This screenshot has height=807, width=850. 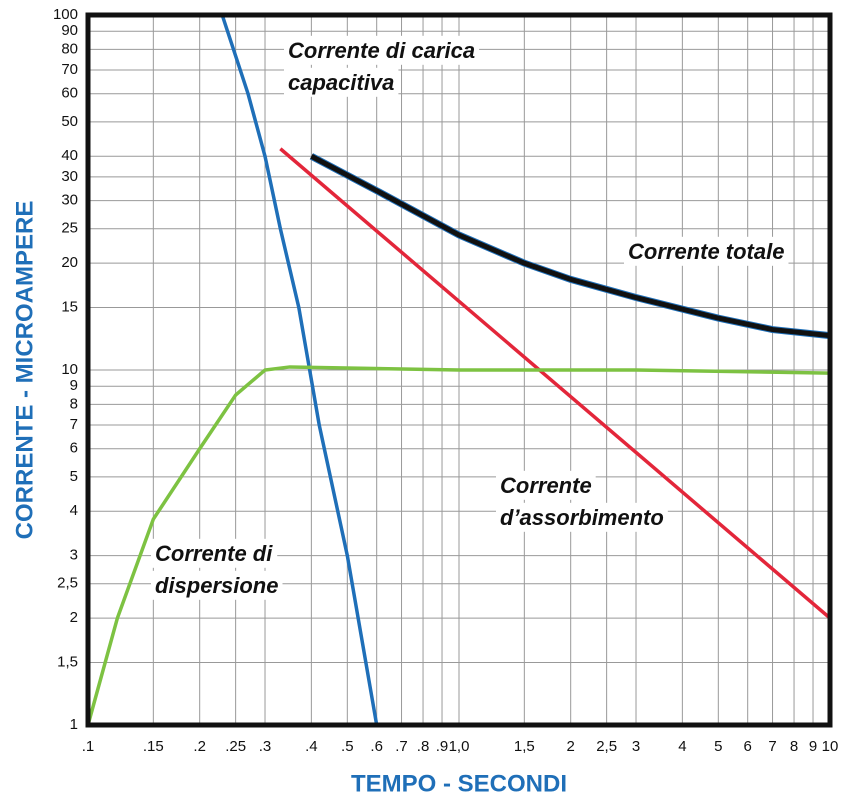 I want to click on x-tick-label: .4, so click(x=311, y=746).